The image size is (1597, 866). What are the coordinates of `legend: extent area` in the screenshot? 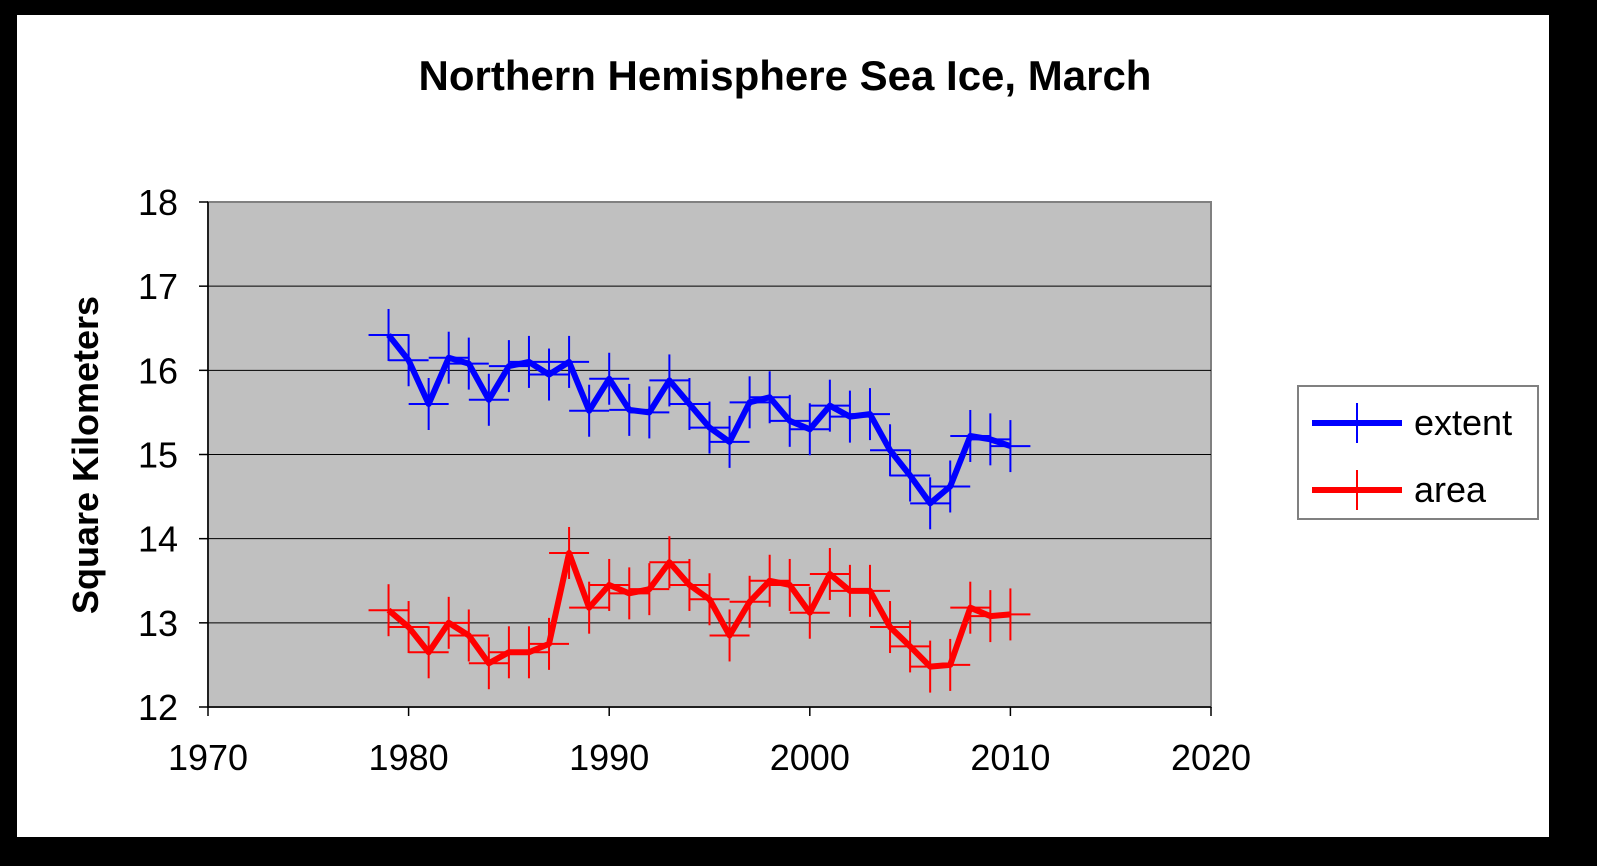 It's located at (1418, 452).